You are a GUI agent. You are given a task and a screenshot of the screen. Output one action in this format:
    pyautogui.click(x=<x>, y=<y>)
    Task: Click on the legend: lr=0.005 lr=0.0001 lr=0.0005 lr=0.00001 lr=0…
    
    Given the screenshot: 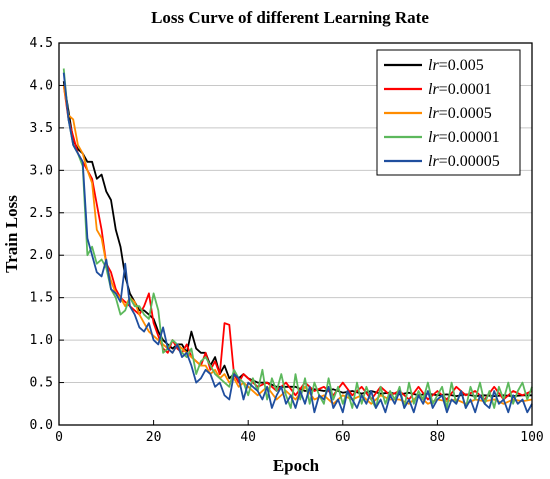 What is the action you would take?
    pyautogui.click(x=448, y=112)
    